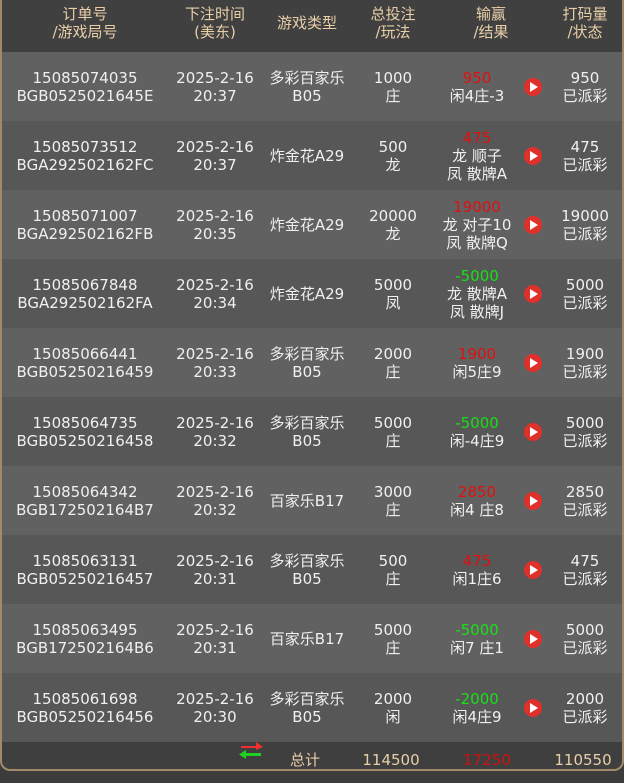  I want to click on bet-cell: 3000 庄, so click(393, 501).